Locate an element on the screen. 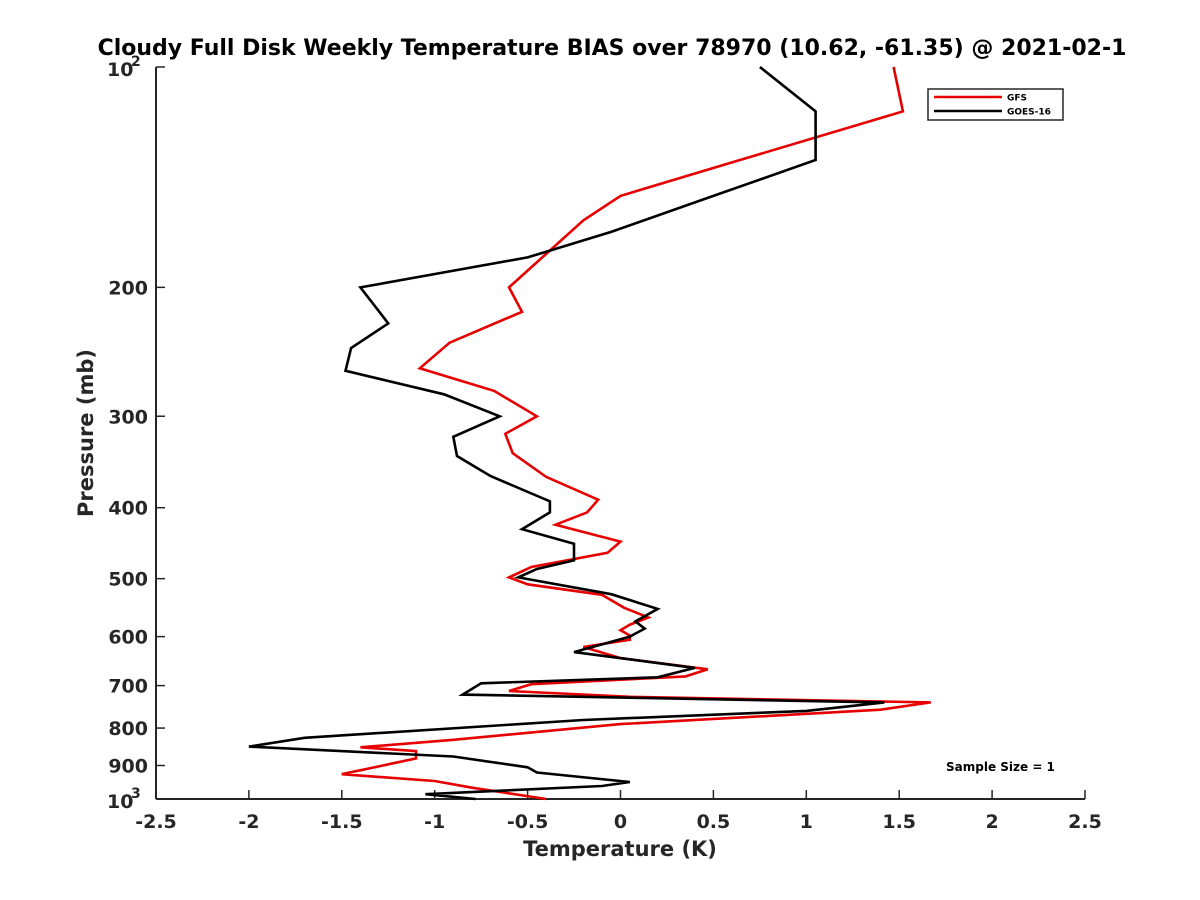 Image resolution: width=1200 pixels, height=900 pixels. x-tick-label: 1.5 is located at coordinates (899, 822).